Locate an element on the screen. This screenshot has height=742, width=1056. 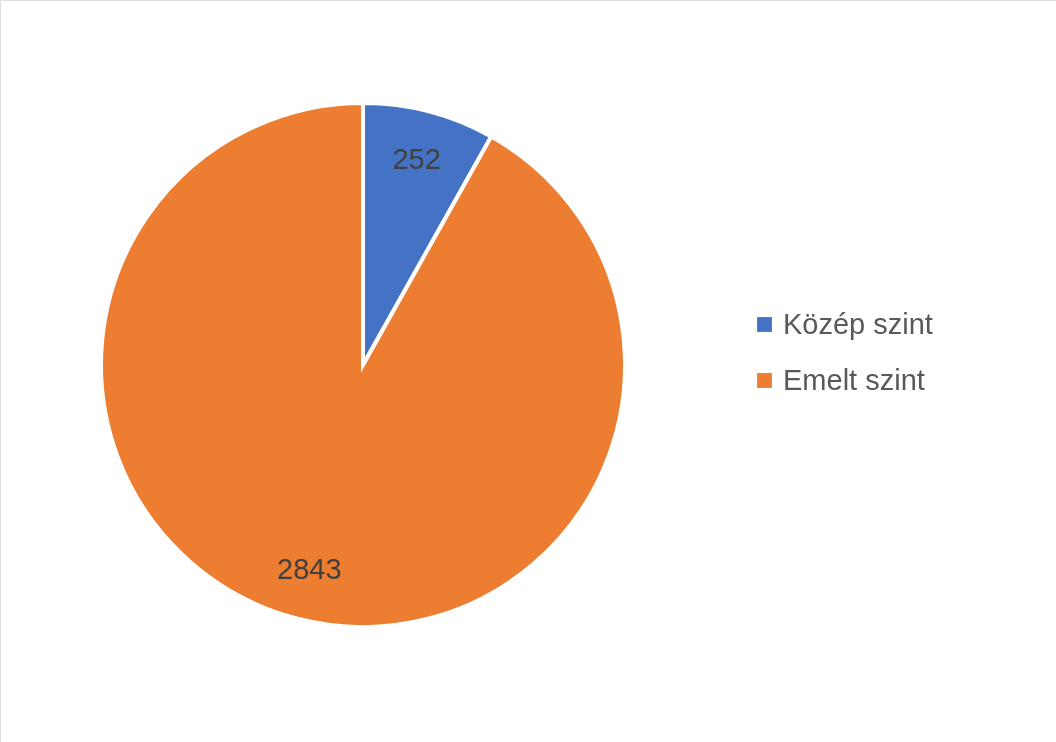
data-label: 252 is located at coordinates (416, 158).